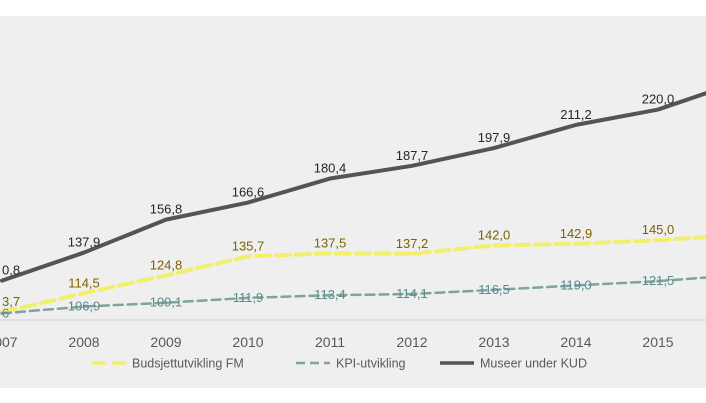  What do you see at coordinates (188, 364) in the screenshot?
I see `legend-label: Budsjettutvikling FM` at bounding box center [188, 364].